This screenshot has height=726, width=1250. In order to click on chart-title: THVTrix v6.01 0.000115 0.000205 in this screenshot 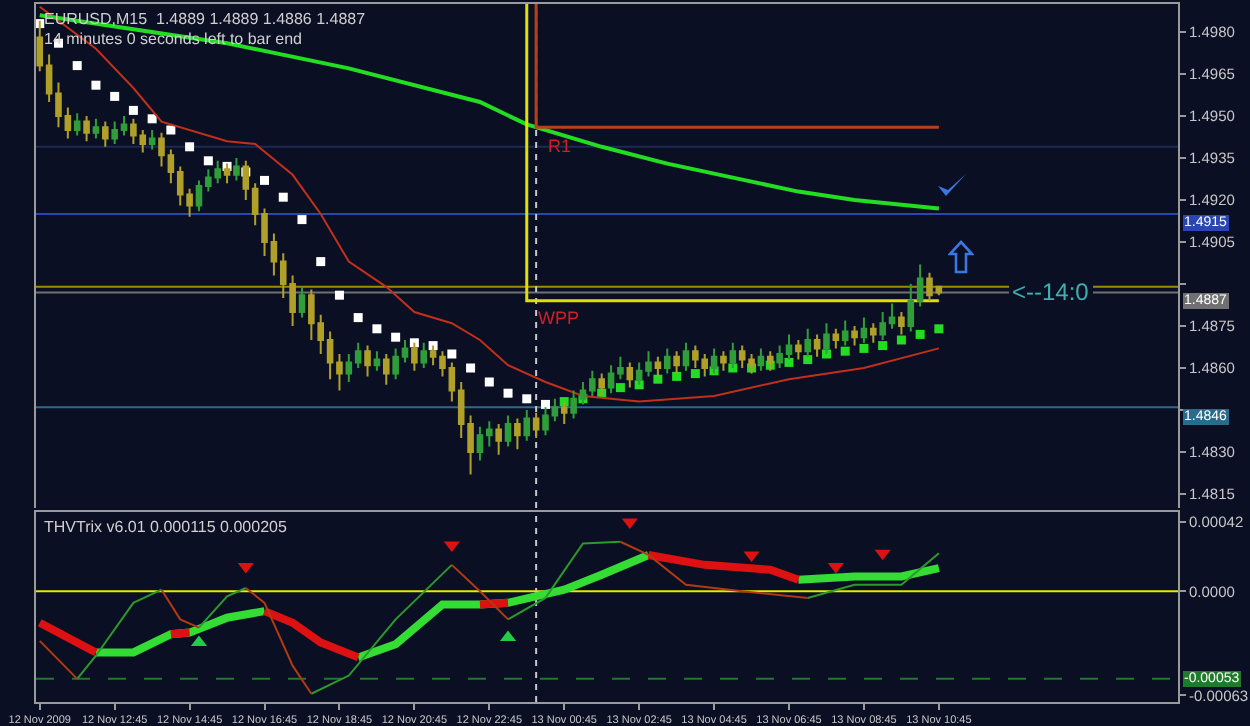, I will do `click(166, 527)`.